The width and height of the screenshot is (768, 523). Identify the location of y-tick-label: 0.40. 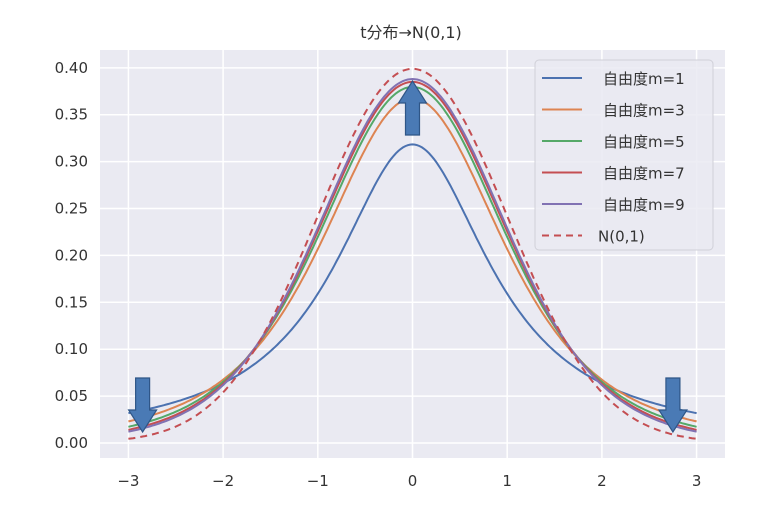
(71, 68).